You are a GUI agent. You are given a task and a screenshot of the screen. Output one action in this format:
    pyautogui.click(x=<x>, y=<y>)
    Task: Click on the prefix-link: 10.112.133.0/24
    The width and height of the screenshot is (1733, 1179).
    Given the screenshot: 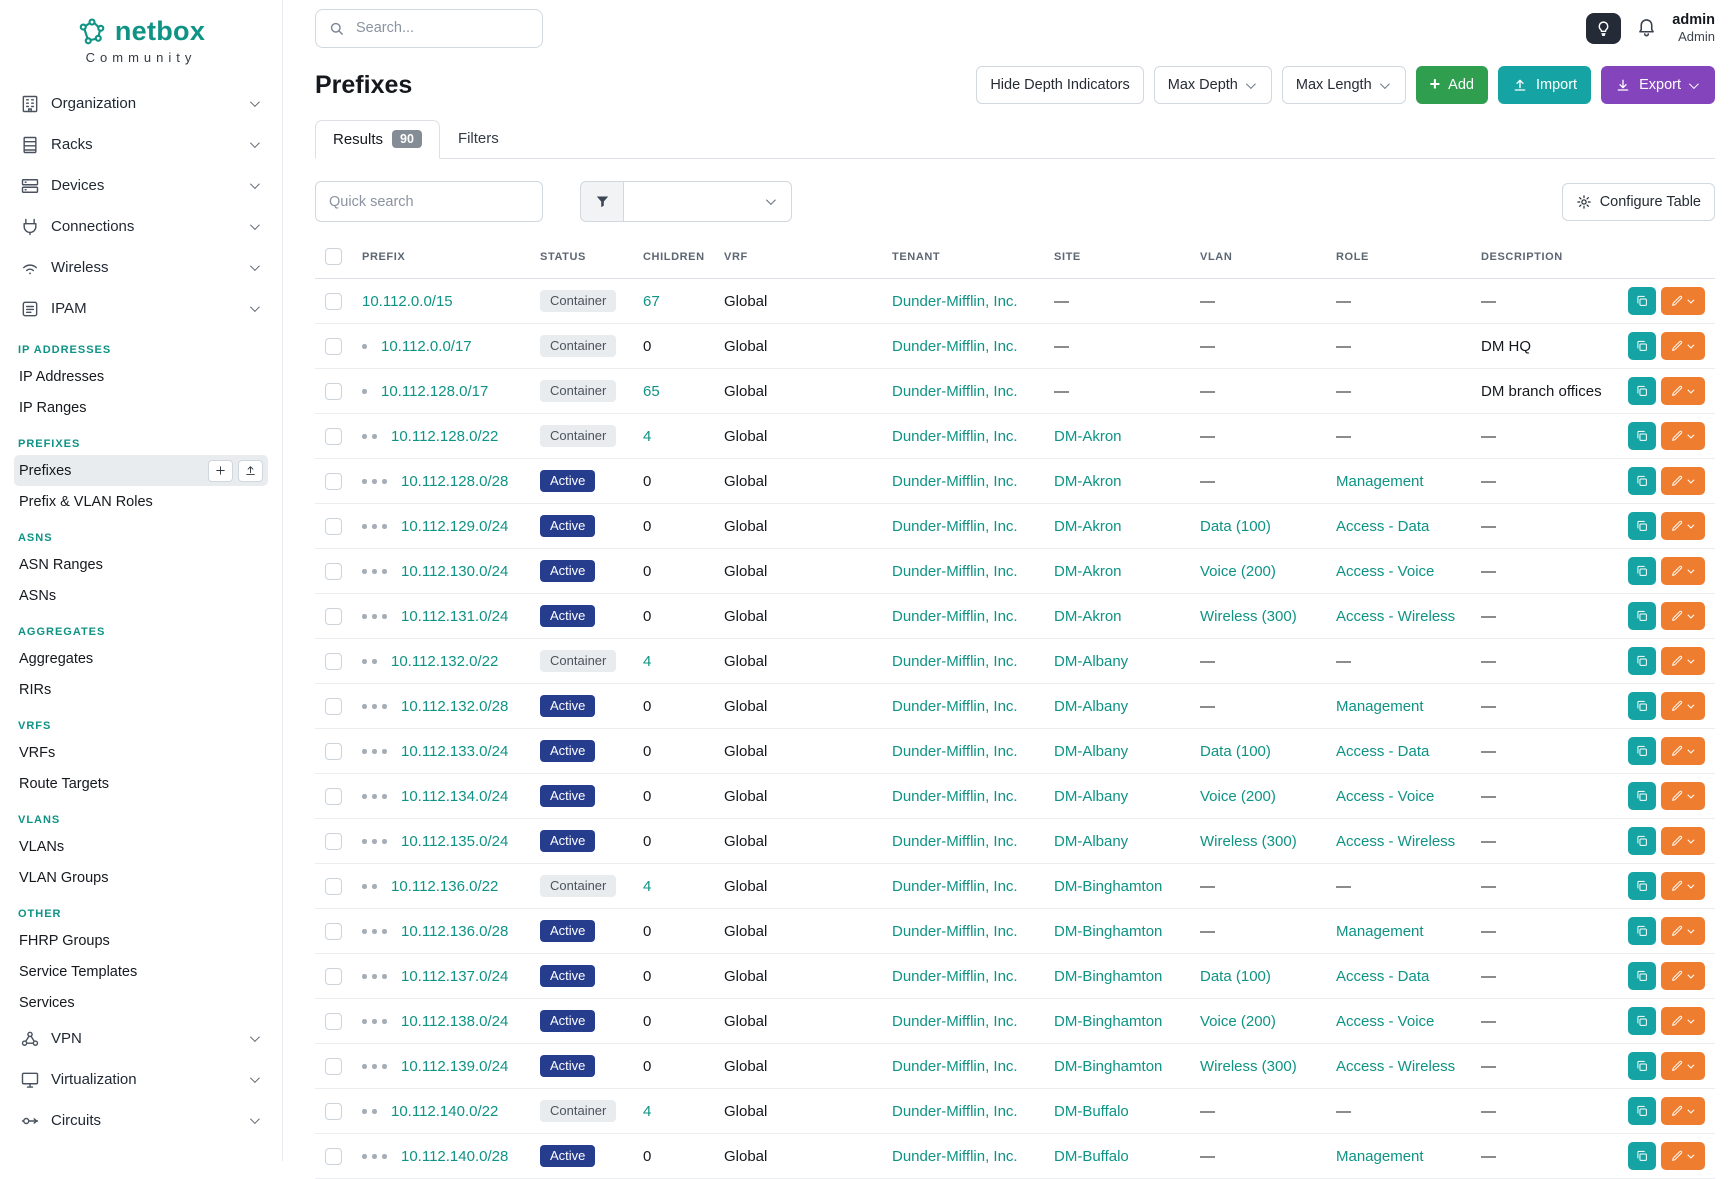 What is the action you would take?
    pyautogui.click(x=455, y=751)
    